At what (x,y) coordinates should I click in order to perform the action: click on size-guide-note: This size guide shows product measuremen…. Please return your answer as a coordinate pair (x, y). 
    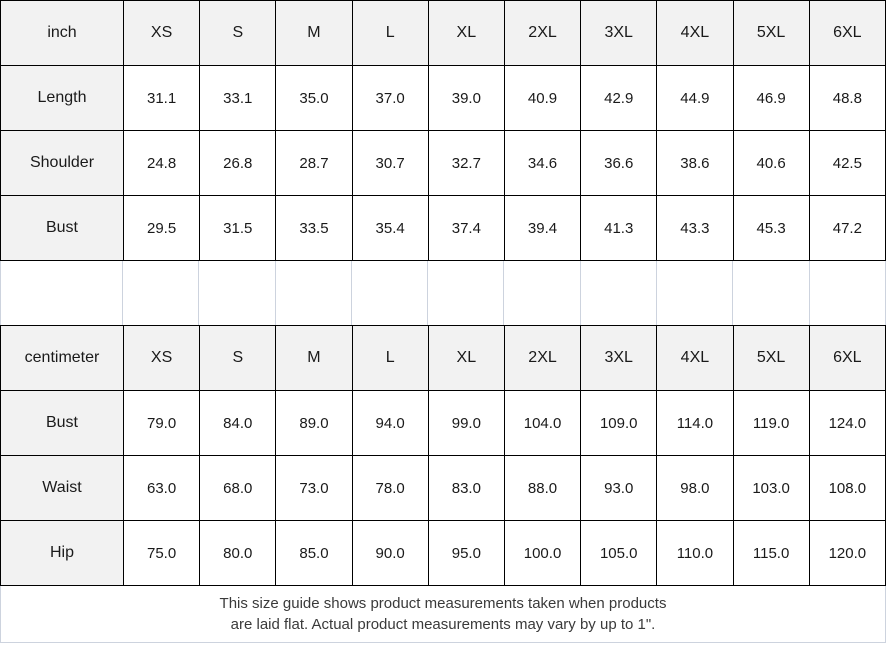
    Looking at the image, I should click on (443, 614).